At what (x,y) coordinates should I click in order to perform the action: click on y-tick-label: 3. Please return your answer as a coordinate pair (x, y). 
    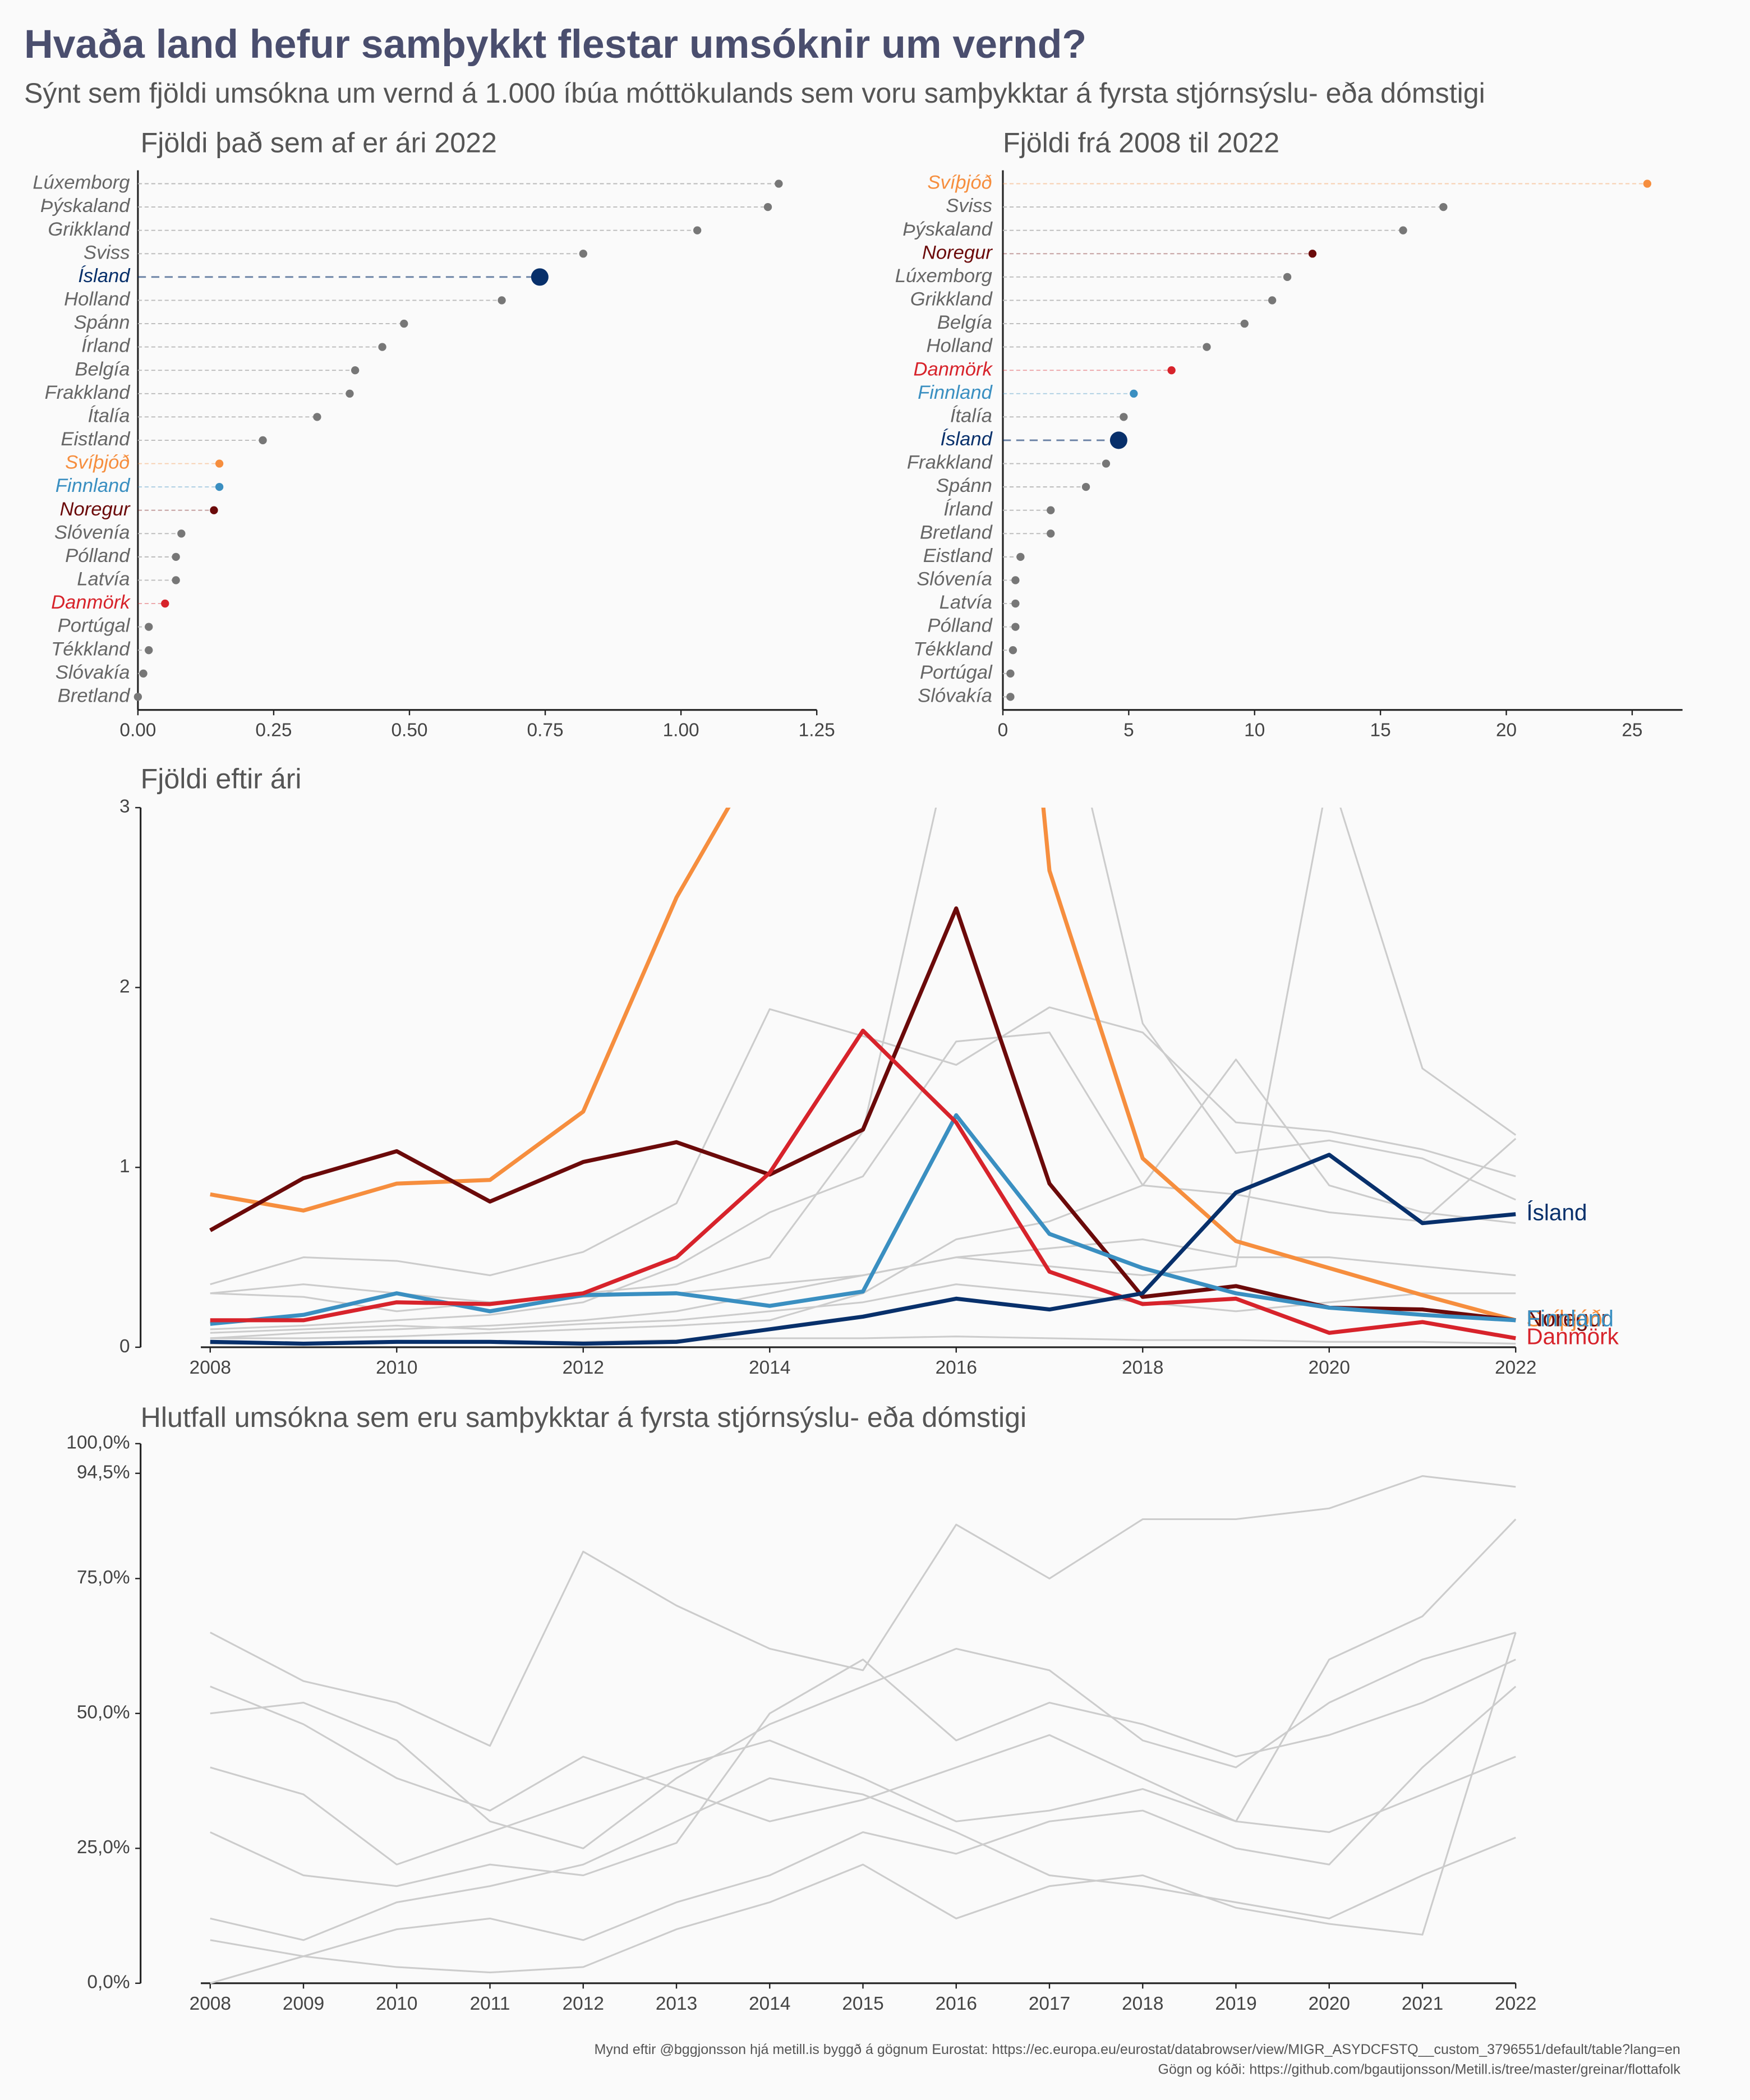
    Looking at the image, I should click on (124, 807).